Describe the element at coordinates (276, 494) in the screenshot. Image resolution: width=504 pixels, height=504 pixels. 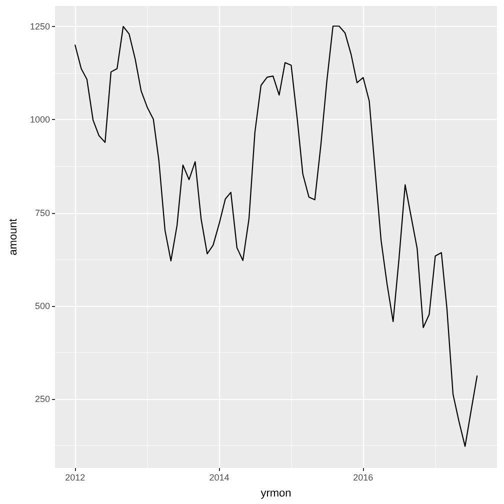
I see `x-axis-title: yrmon` at that location.